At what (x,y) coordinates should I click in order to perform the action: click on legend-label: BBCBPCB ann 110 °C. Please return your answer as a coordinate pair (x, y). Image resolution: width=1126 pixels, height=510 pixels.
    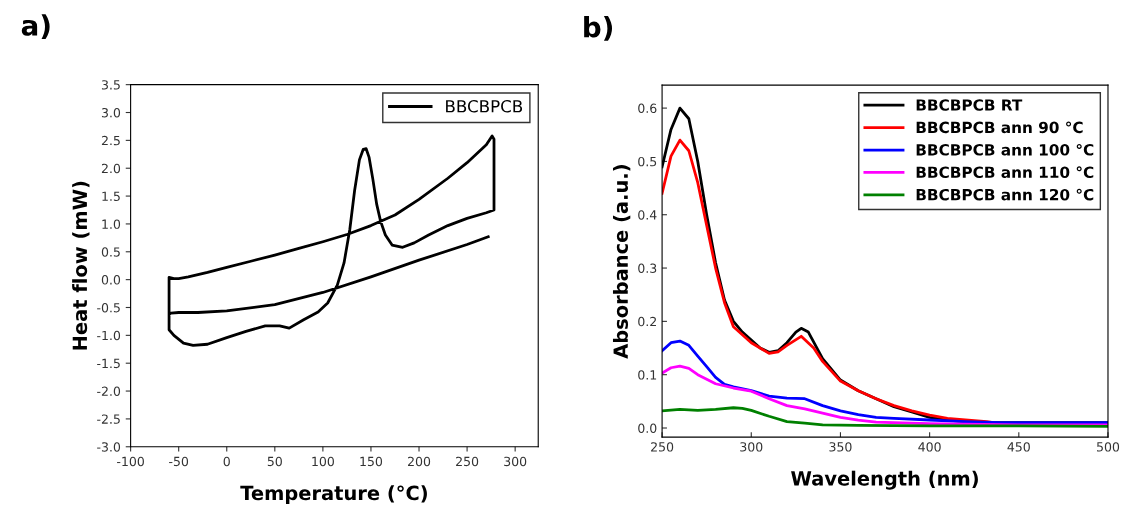
    Looking at the image, I should click on (1005, 172).